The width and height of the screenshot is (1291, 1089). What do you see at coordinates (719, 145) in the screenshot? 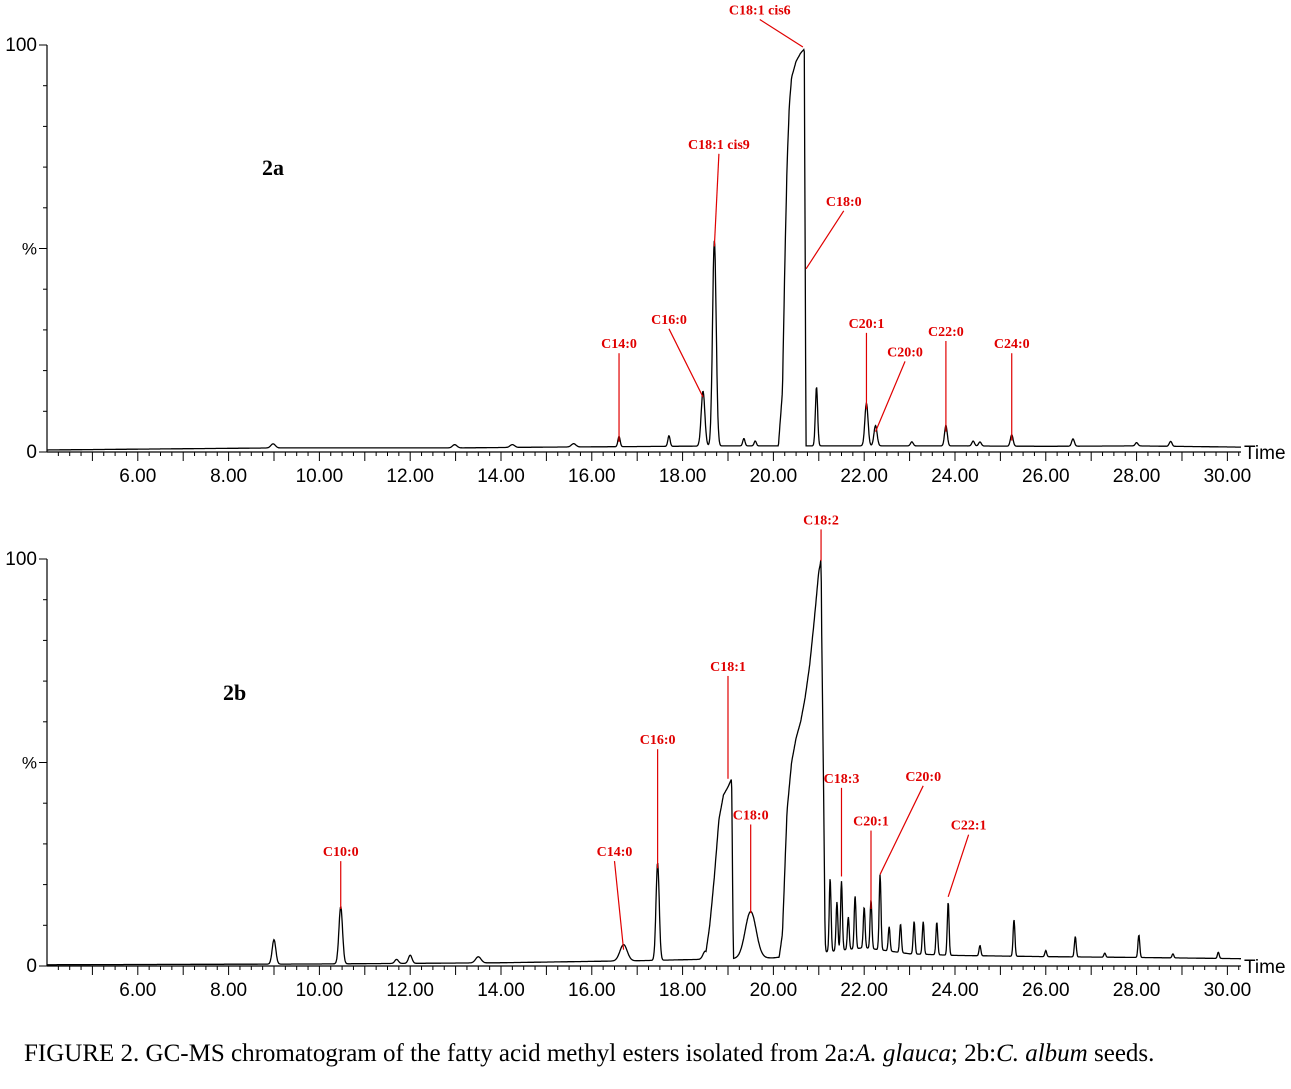
I see `peak-annotation-label: C18:1 cis9` at bounding box center [719, 145].